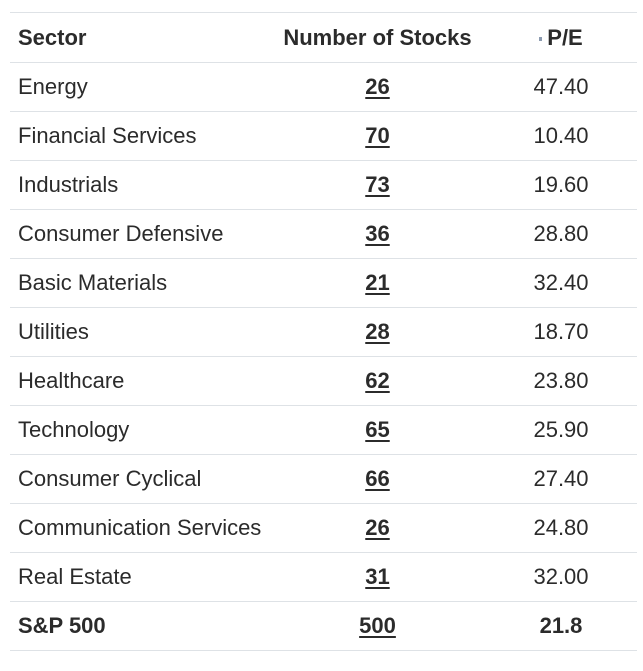 The image size is (643, 671). Describe the element at coordinates (565, 37) in the screenshot. I see `column-header-pe-label: P/E` at that location.